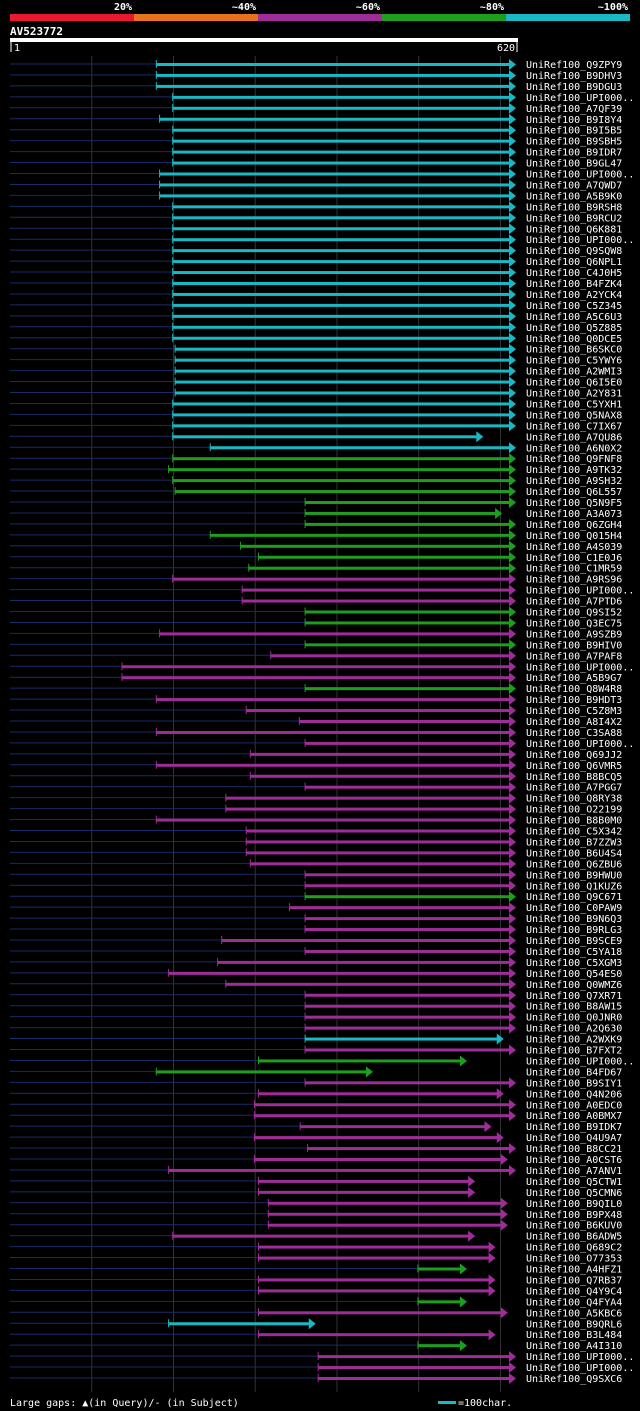 The width and height of the screenshot is (640, 1411). Describe the element at coordinates (574, 120) in the screenshot. I see `hit-label: UniRef100_B9I8Y4` at that location.